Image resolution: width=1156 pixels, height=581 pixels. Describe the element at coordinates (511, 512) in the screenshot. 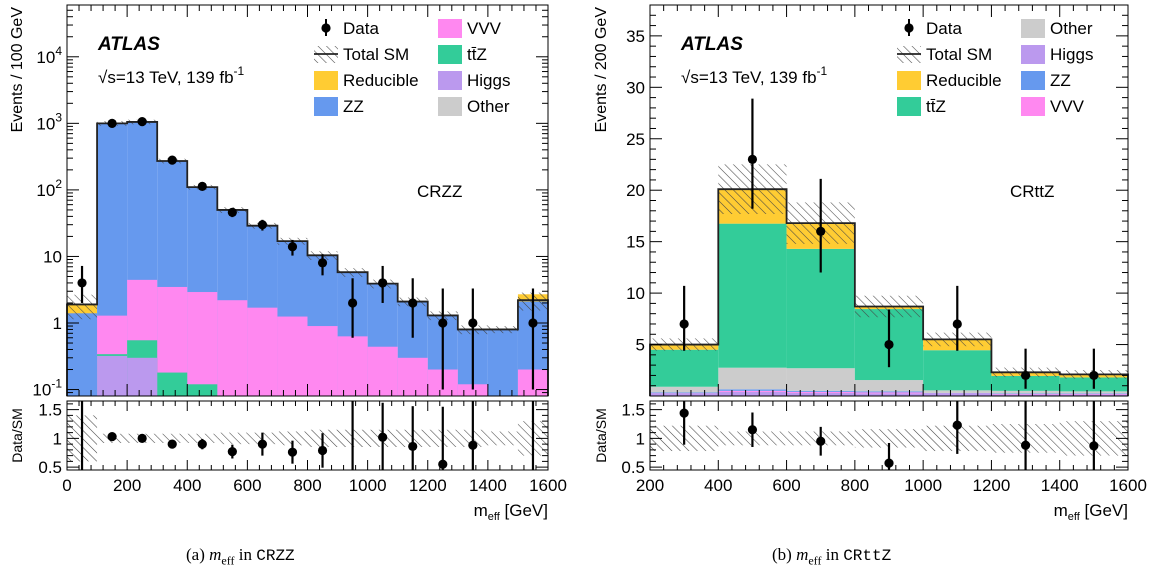

I see `x-axis-label: meff [GeV]` at that location.